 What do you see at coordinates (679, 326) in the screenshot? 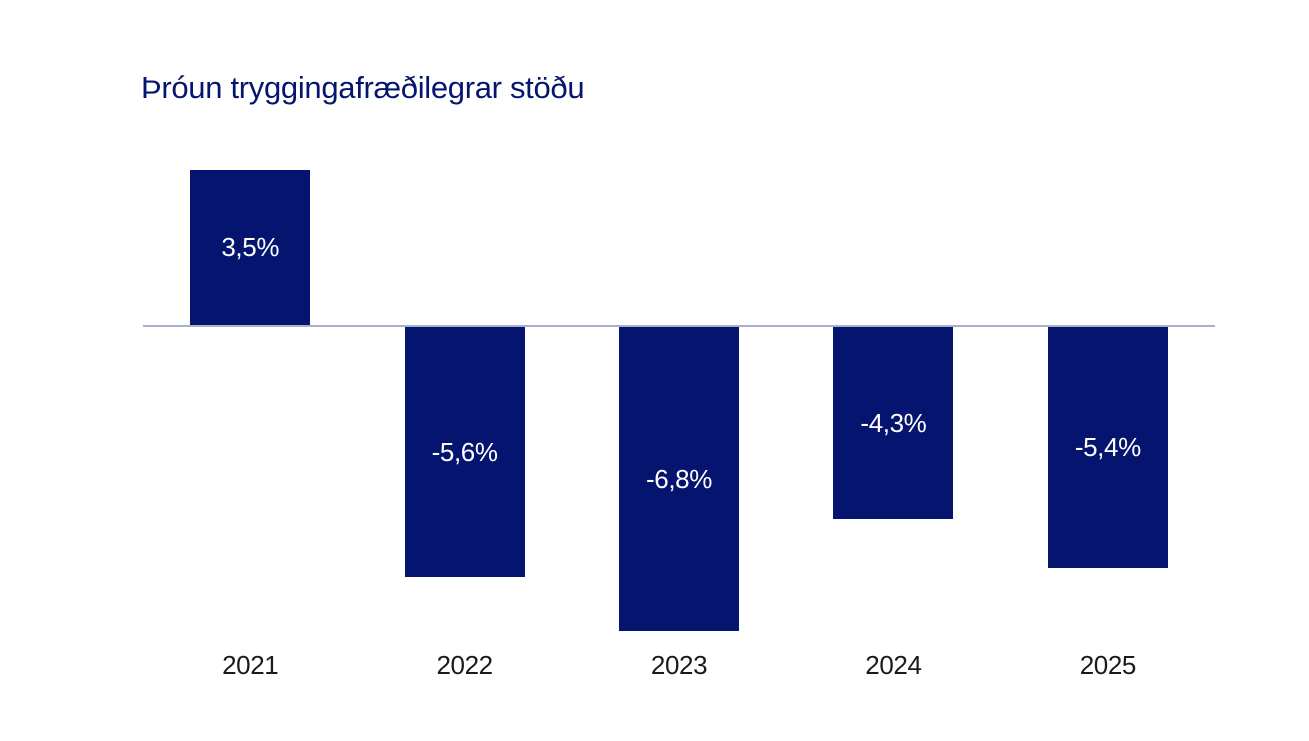
I see `x-axis-line` at bounding box center [679, 326].